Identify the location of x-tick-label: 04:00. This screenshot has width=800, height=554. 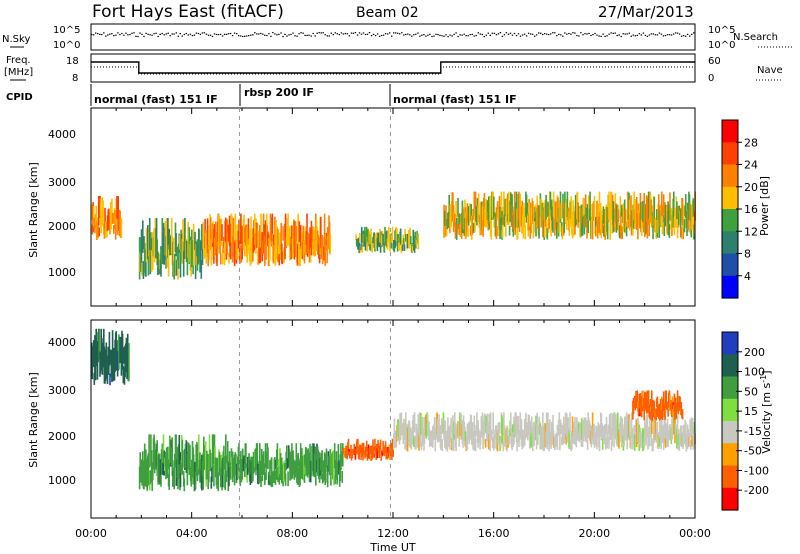
(192, 533).